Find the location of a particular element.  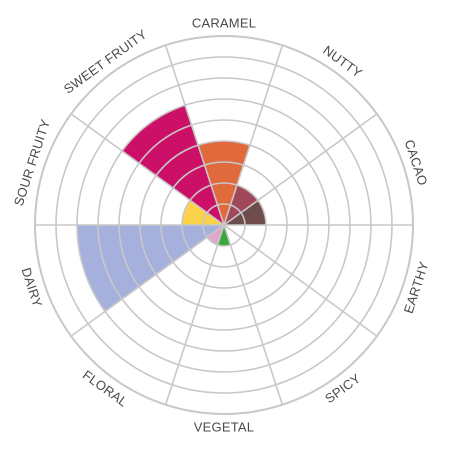

wedge-nutty is located at coordinates (241, 205).